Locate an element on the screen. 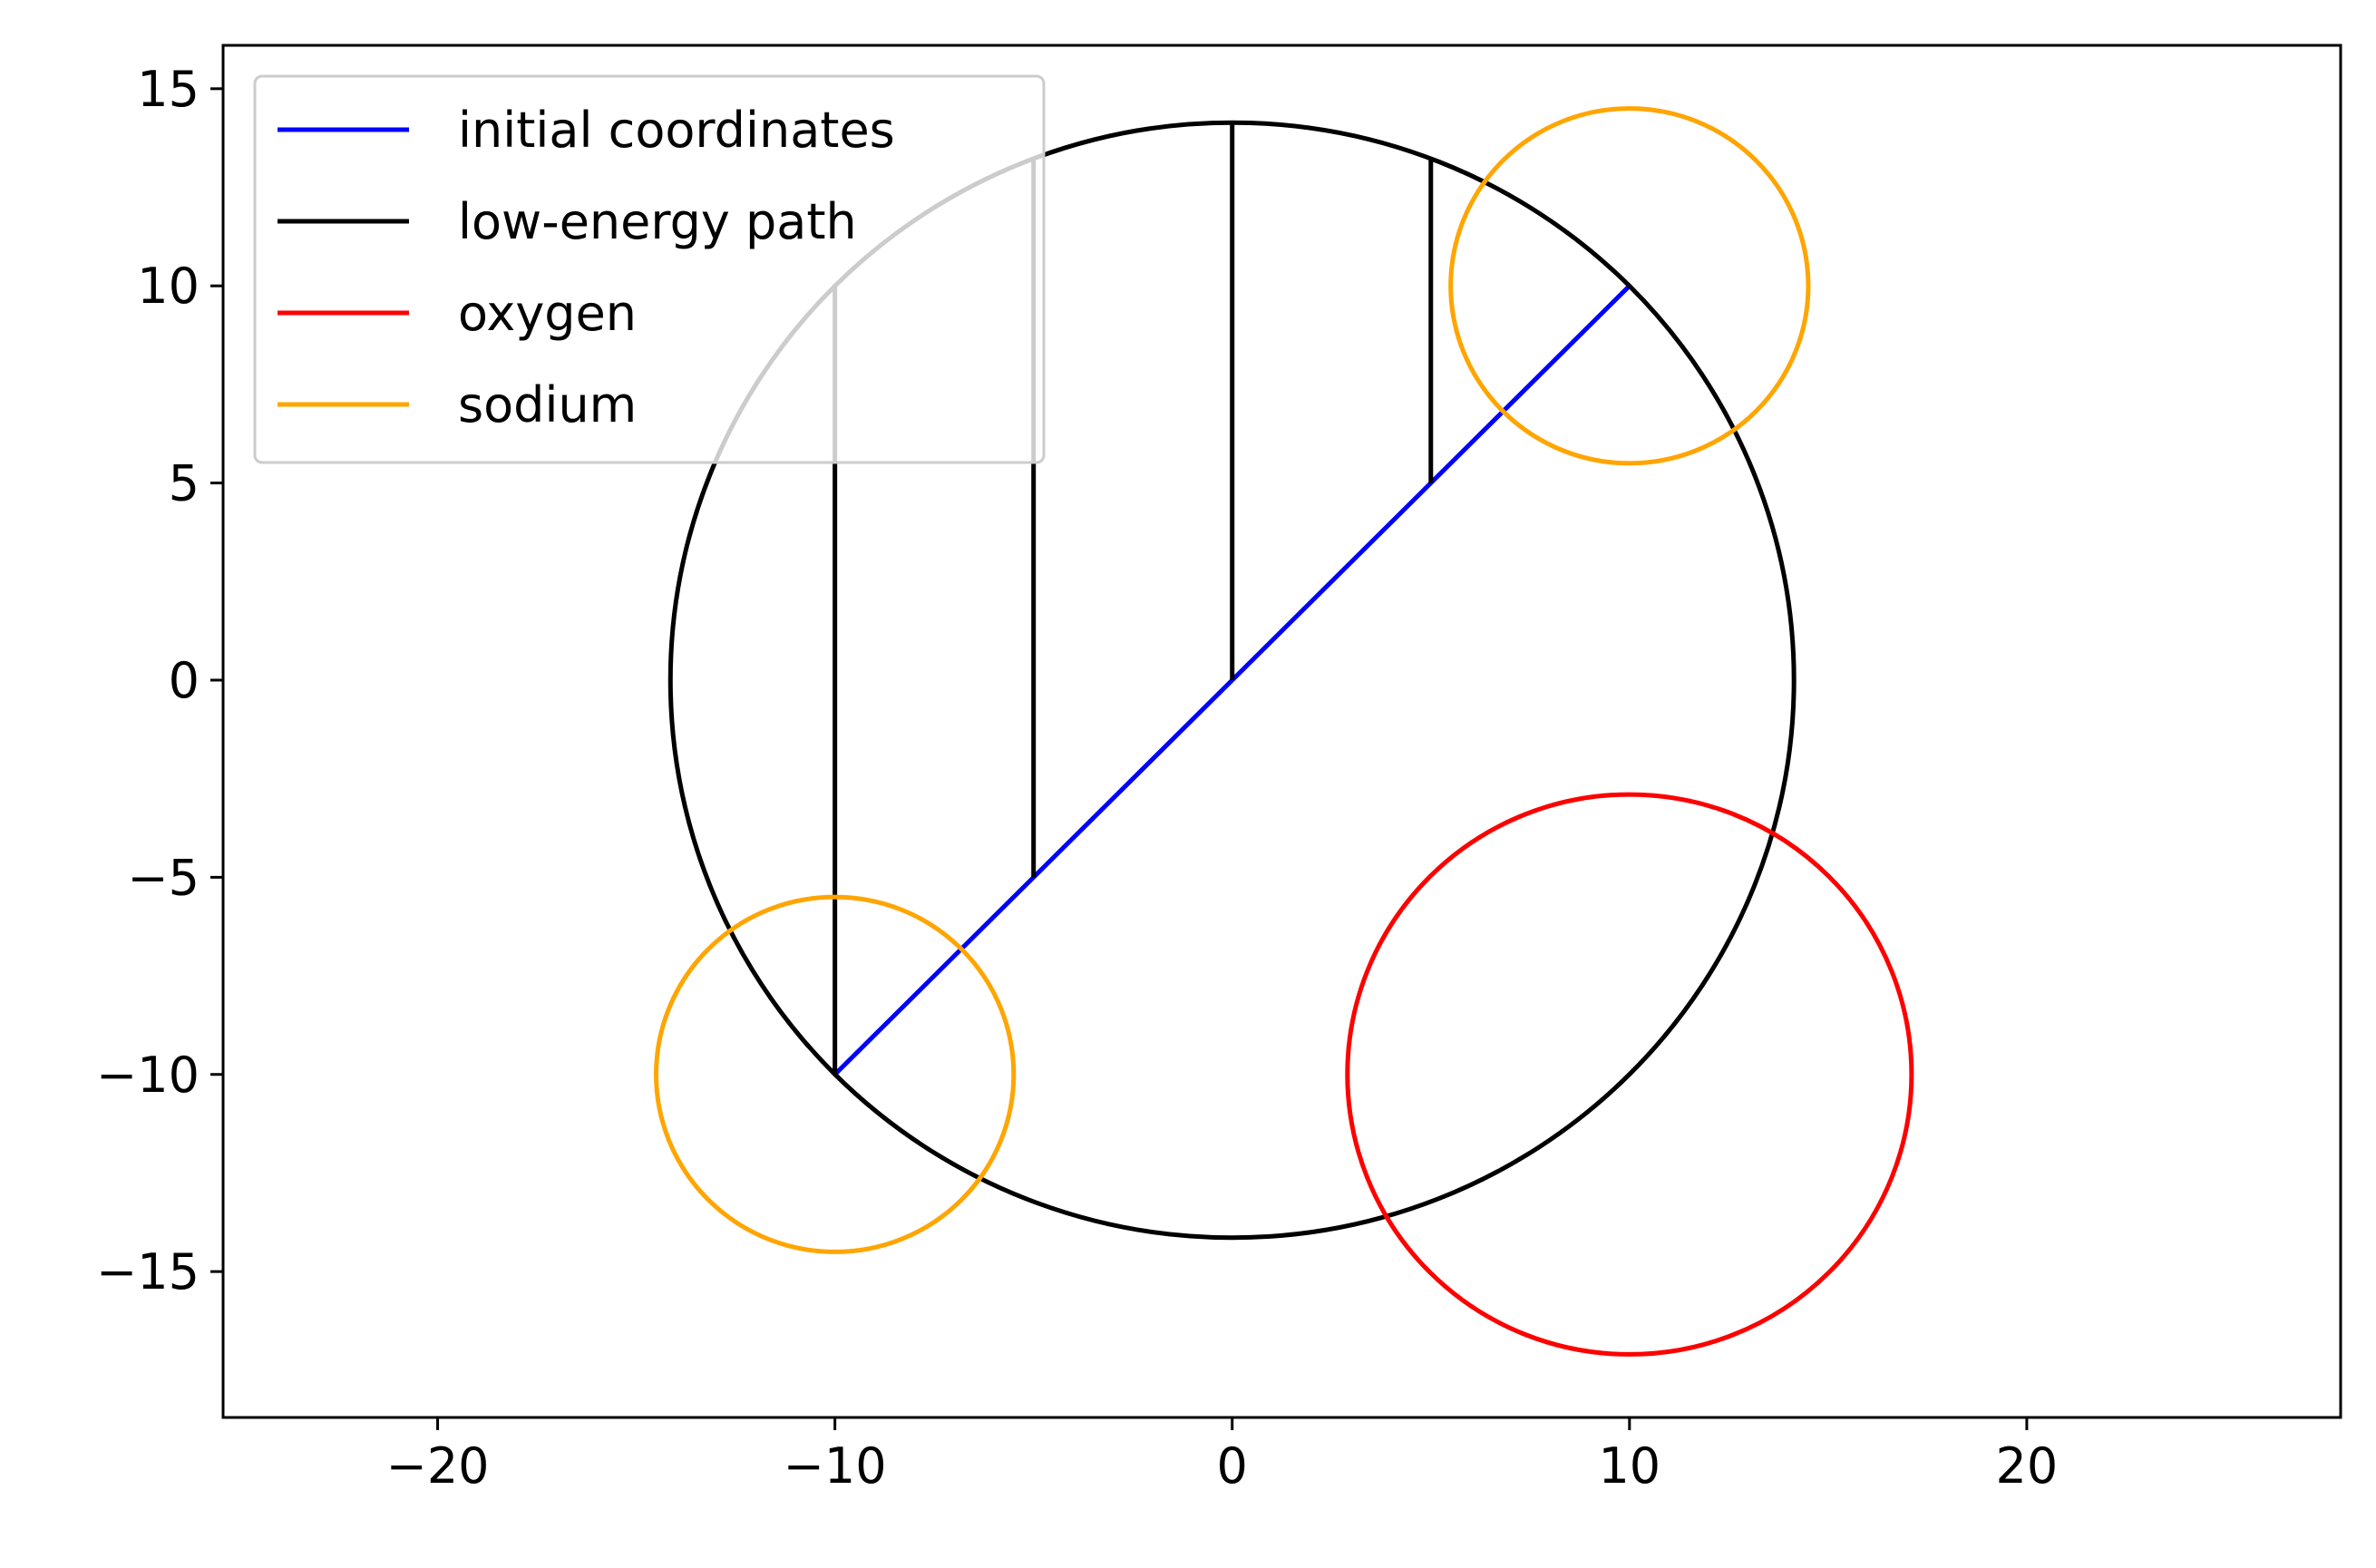 Image resolution: width=2376 pixels, height=1568 pixels. series-oxygen is located at coordinates (1629, 1074).